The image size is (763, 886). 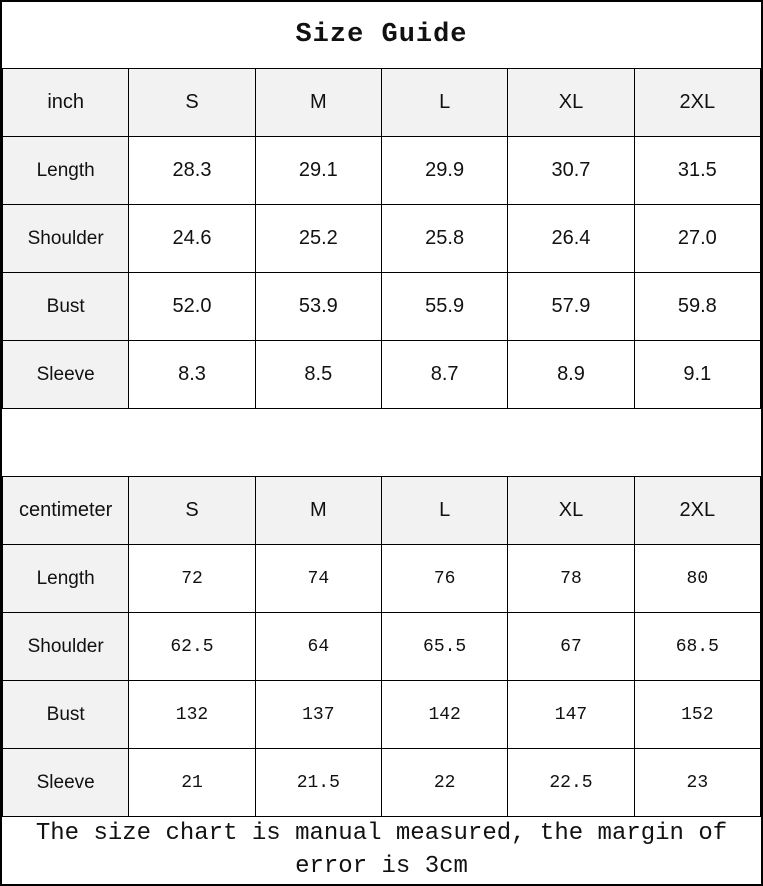 I want to click on size-value-cell: 57.9, so click(x=571, y=306).